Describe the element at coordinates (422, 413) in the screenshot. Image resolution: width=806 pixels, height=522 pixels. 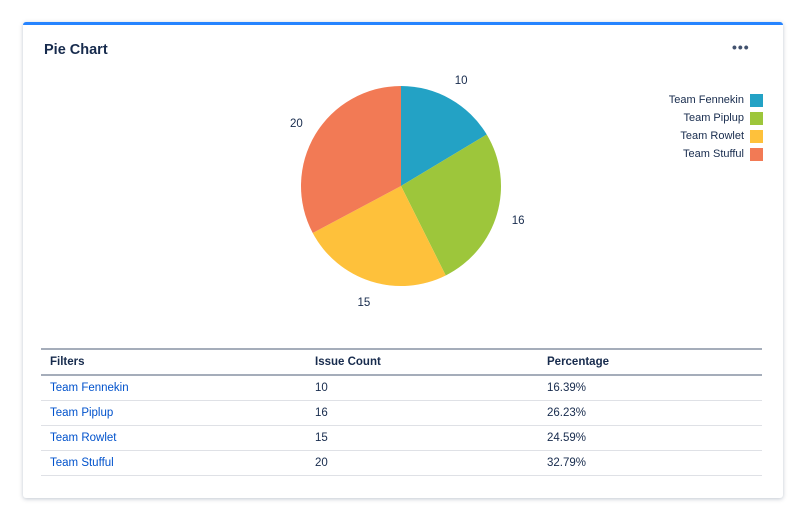
I see `issue-count: 16` at that location.